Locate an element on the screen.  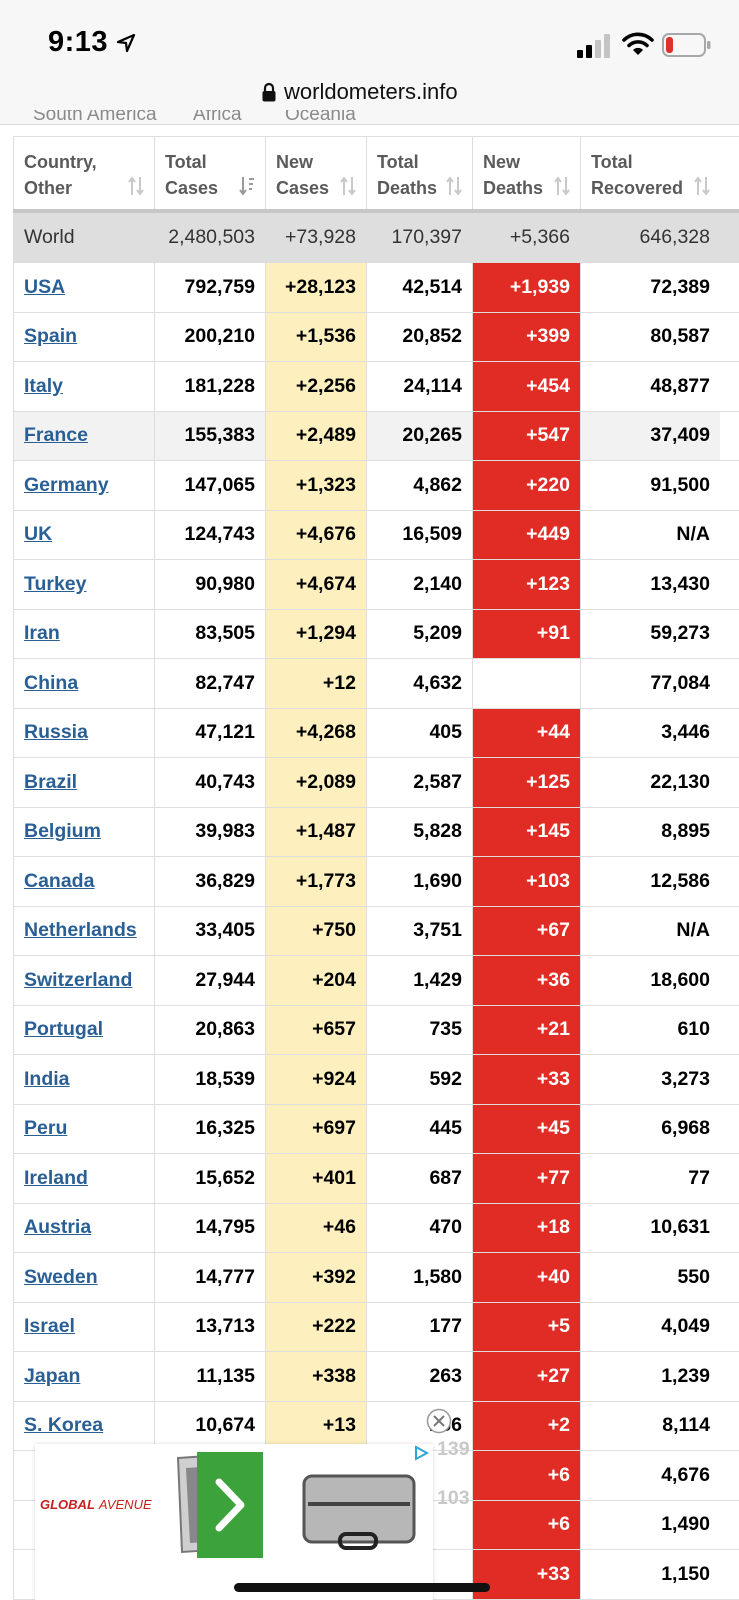
cell-country: Peru is located at coordinates (83, 1128).